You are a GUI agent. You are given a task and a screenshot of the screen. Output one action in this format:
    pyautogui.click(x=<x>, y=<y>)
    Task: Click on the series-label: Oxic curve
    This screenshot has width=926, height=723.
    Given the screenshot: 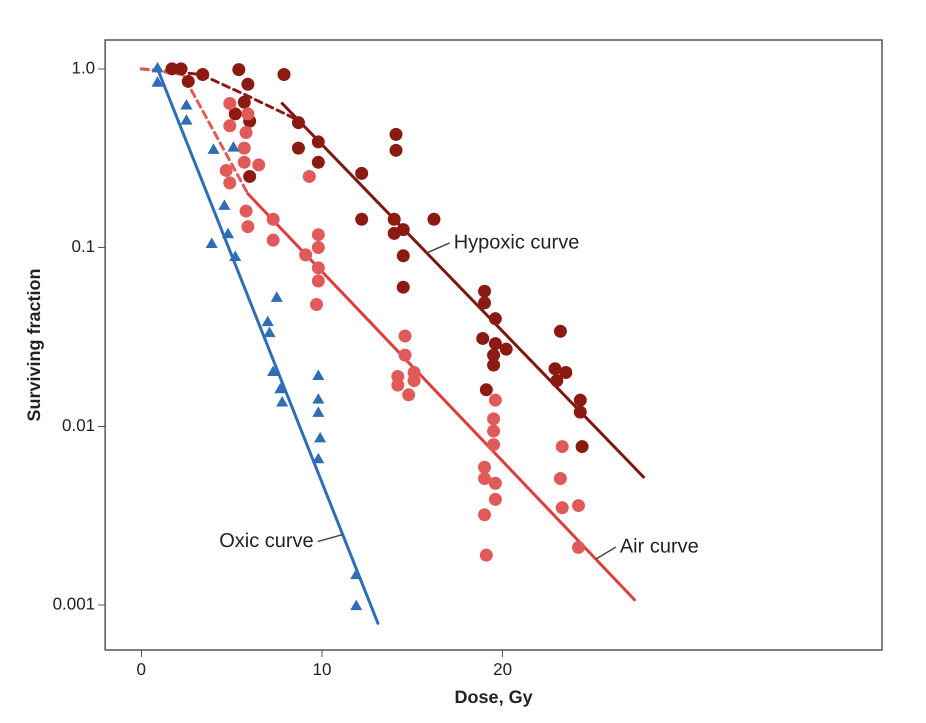 What is the action you would take?
    pyautogui.click(x=266, y=541)
    